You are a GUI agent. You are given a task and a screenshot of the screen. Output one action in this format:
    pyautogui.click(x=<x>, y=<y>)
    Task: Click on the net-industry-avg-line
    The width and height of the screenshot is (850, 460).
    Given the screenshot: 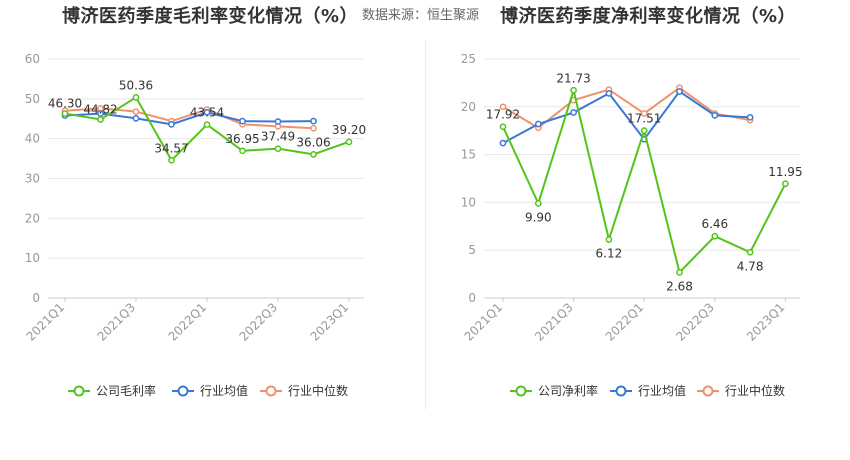 What is the action you would take?
    pyautogui.click(x=626, y=117)
    